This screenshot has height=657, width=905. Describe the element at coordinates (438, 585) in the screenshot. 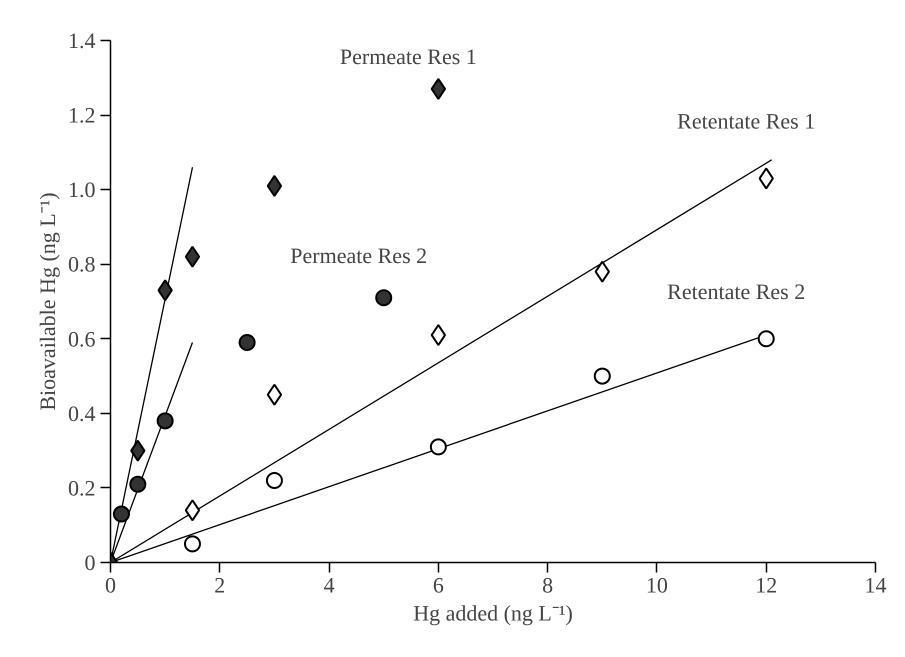

I see `x-tick-label: 6` at that location.